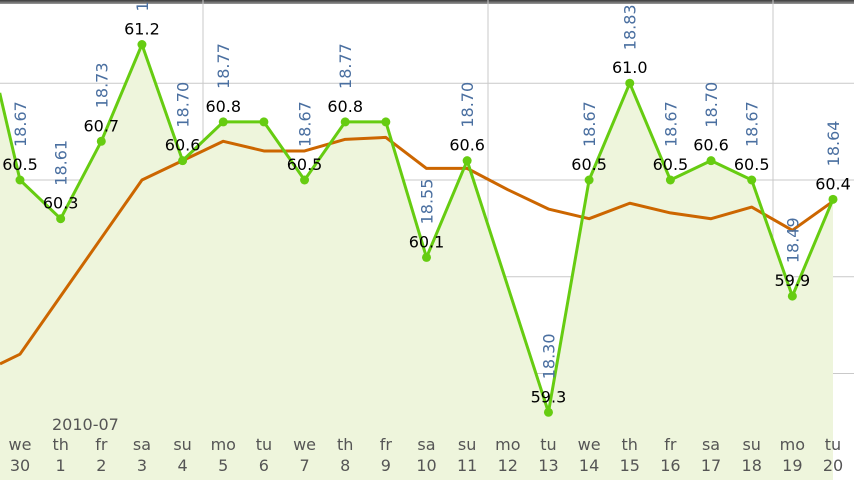 This screenshot has height=480, width=854. What do you see at coordinates (101, 125) in the screenshot?
I see `weight-value-label: 60.7` at bounding box center [101, 125].